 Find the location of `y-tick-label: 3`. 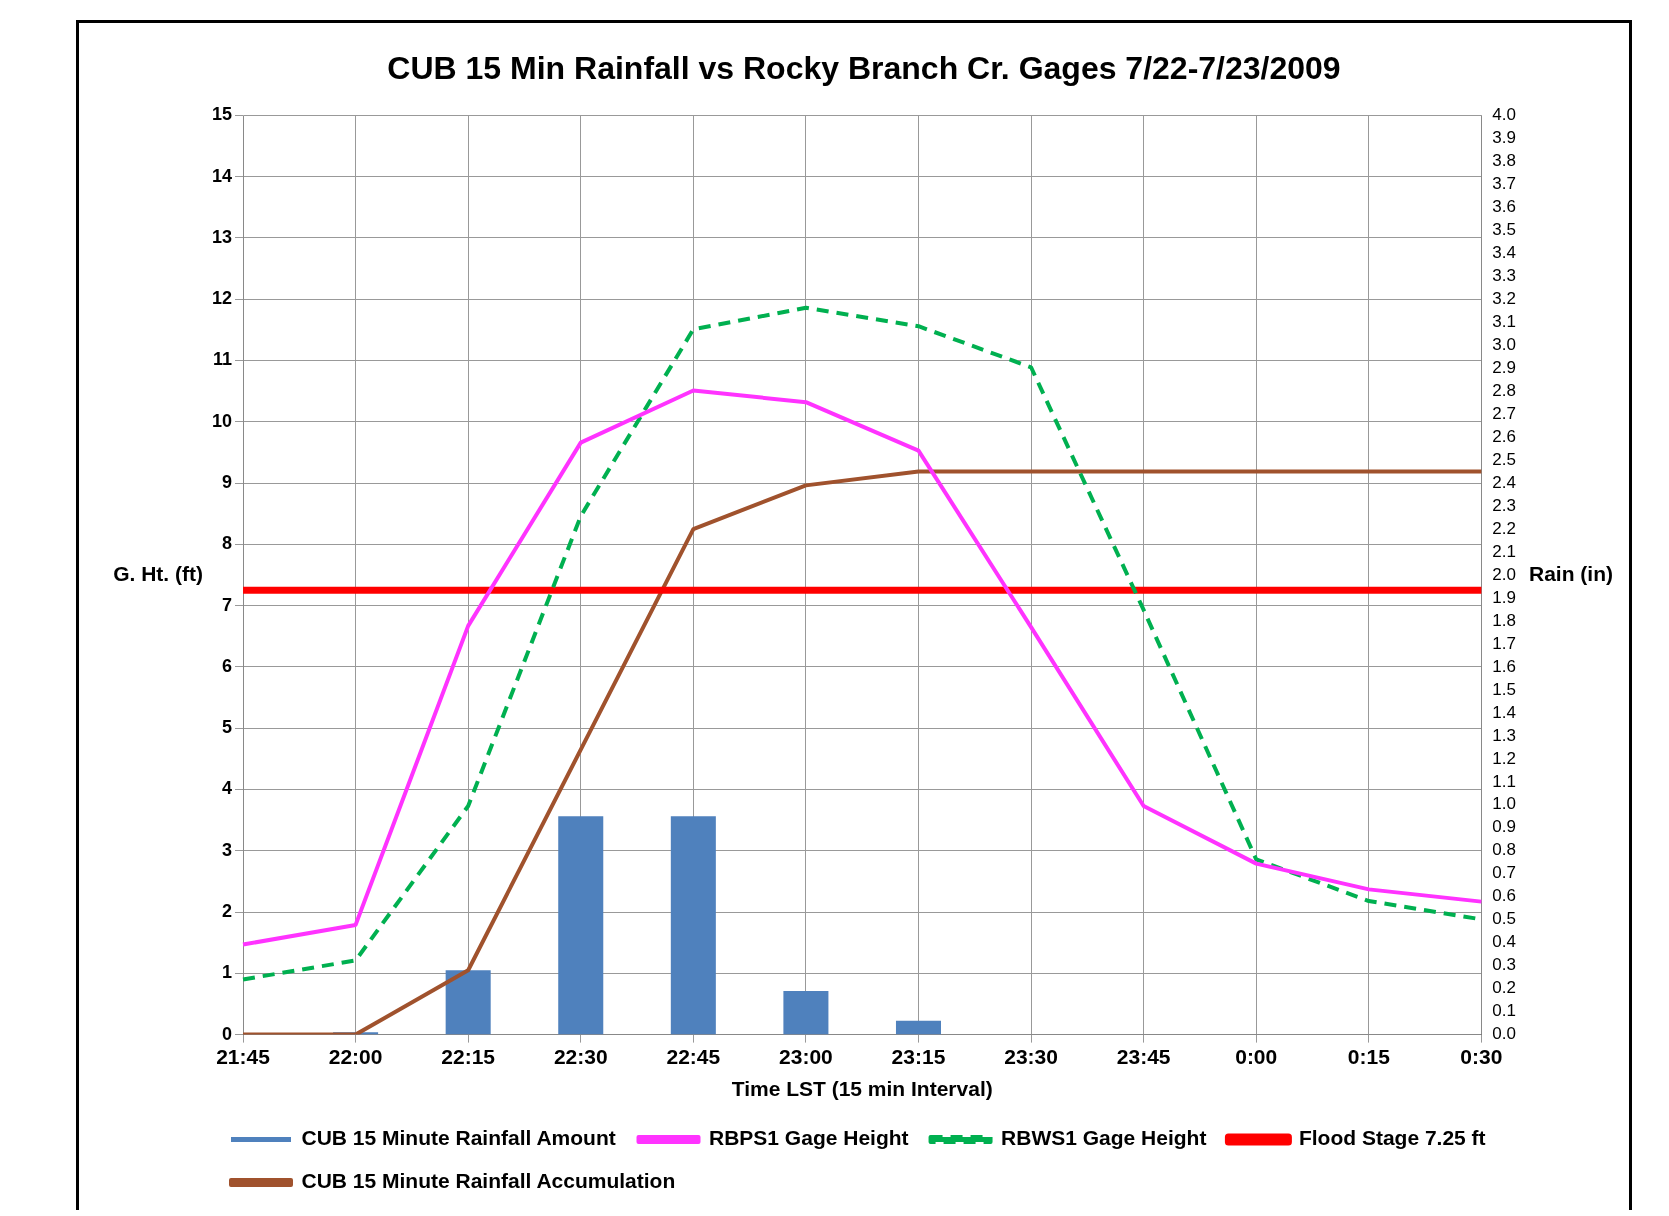

y-tick-label: 3 is located at coordinates (227, 849).